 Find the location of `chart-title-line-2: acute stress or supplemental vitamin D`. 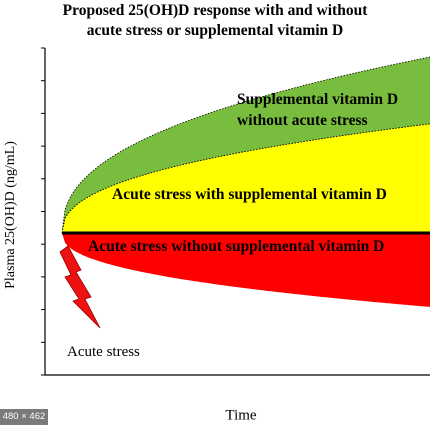

chart-title-line-2: acute stress or supplemental vitamin D is located at coordinates (215, 30).